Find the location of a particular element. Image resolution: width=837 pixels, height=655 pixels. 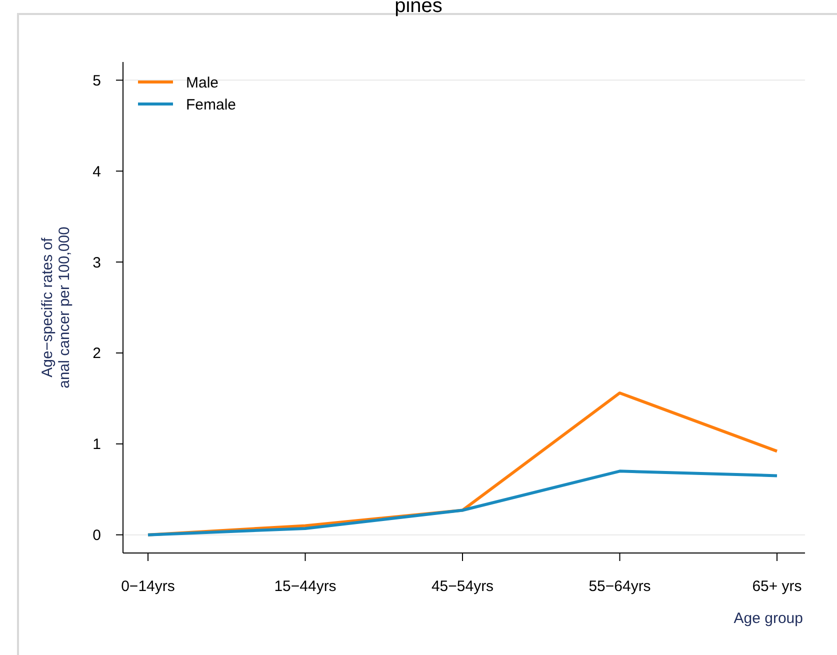

y-axis-title: Age−specific rates of anal cancer per 100,000 is located at coordinates (56, 307).